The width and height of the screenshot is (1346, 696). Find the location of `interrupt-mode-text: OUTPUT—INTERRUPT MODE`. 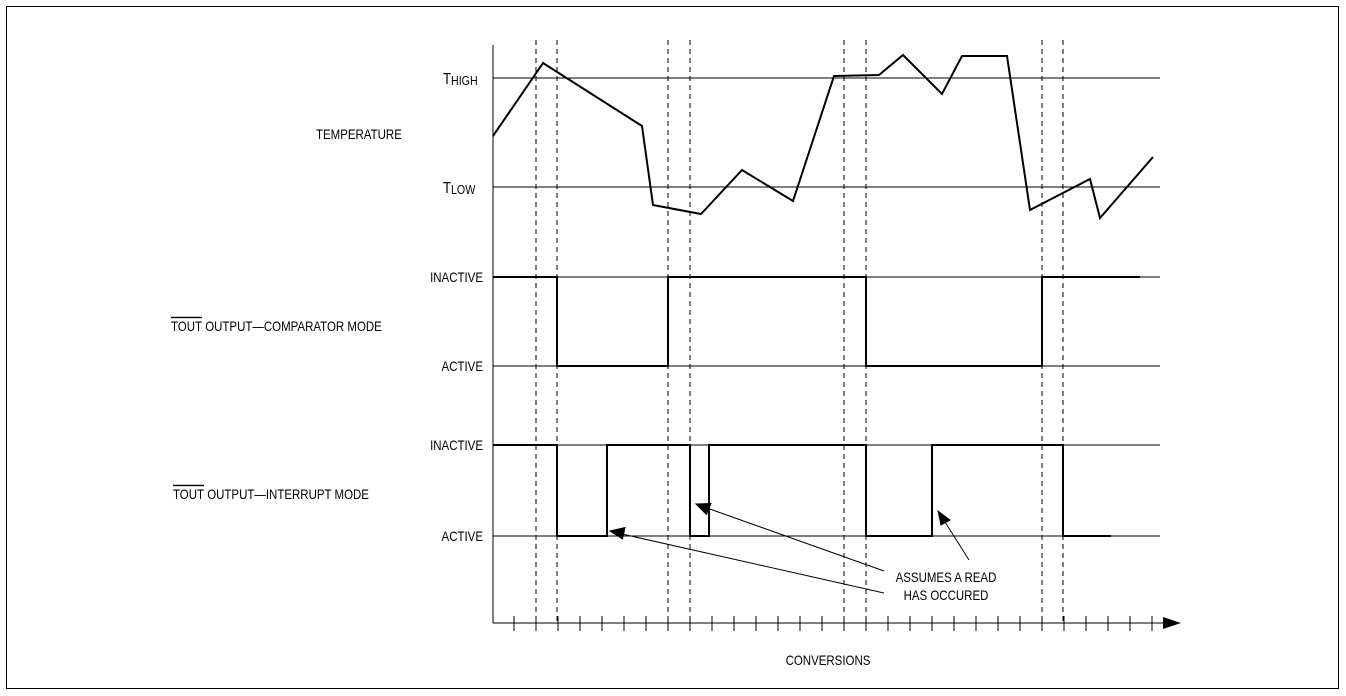

interrupt-mode-text: OUTPUT—INTERRUPT MODE is located at coordinates (286, 494).